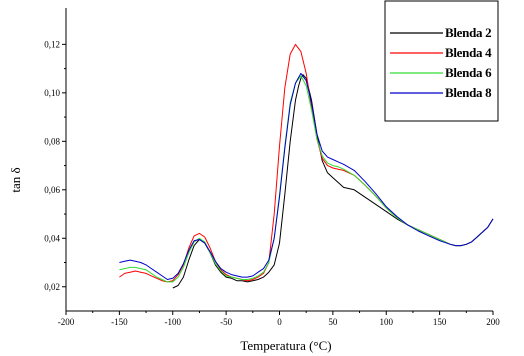 The width and height of the screenshot is (524, 356). Describe the element at coordinates (52, 141) in the screenshot. I see `y-tick-label: 0,08` at that location.